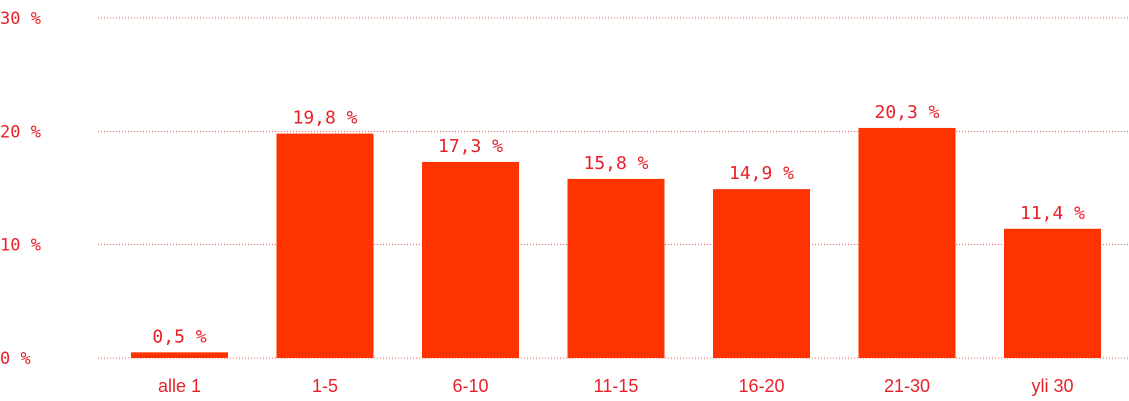 The height and width of the screenshot is (401, 1129). Describe the element at coordinates (325, 386) in the screenshot. I see `x-category-label: 1-5` at that location.